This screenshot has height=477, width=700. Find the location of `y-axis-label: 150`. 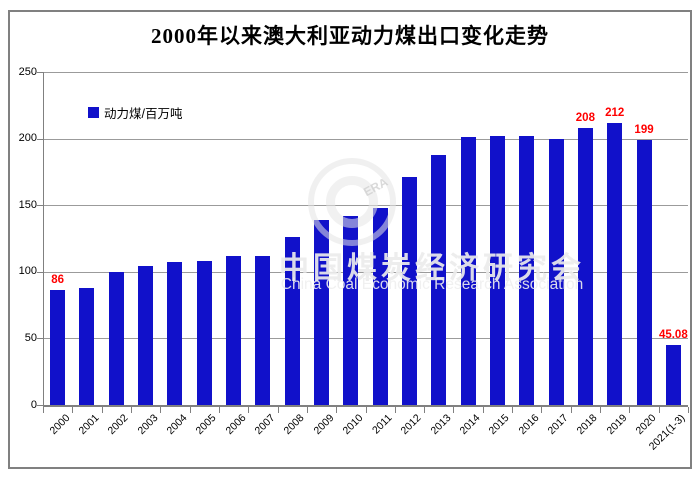

y-axis-label: 150 is located at coordinates (27, 204).